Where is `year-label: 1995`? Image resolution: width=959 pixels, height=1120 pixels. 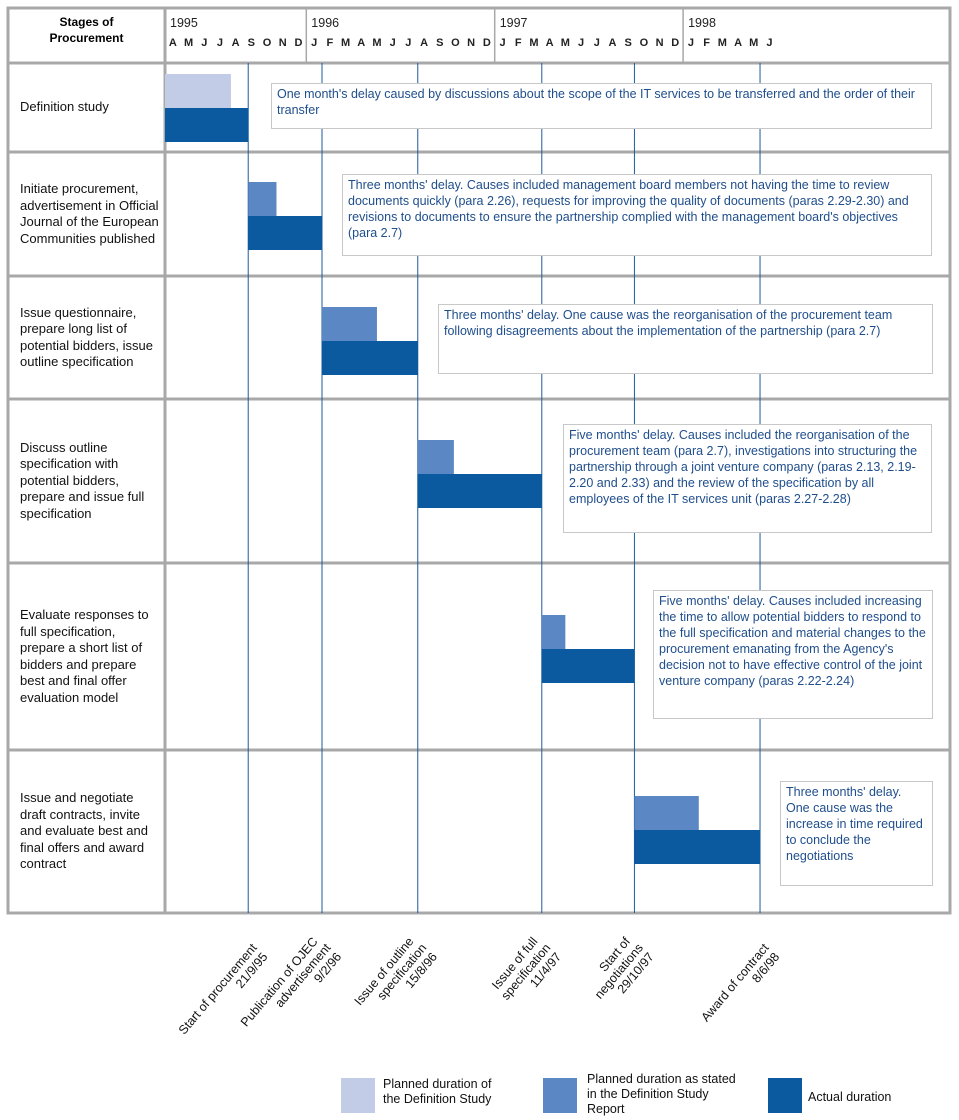 year-label: 1995 is located at coordinates (184, 23).